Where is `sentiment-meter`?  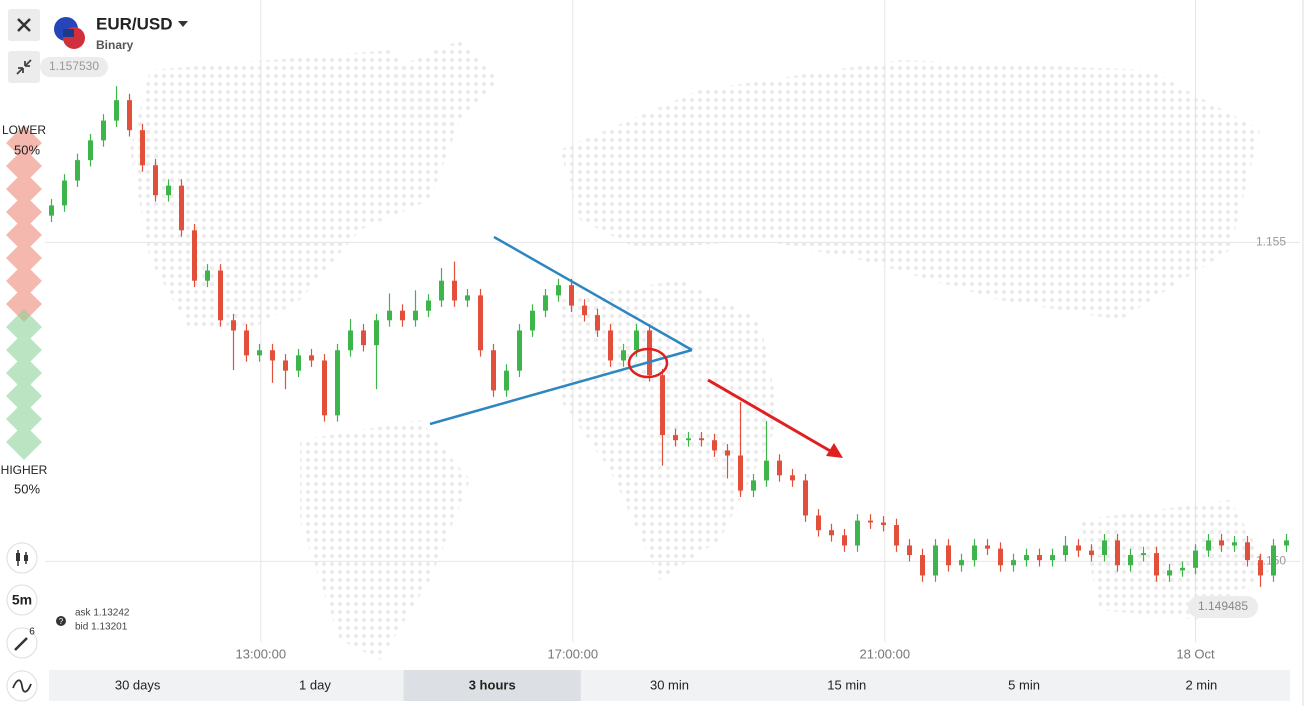 sentiment-meter is located at coordinates (24, 292).